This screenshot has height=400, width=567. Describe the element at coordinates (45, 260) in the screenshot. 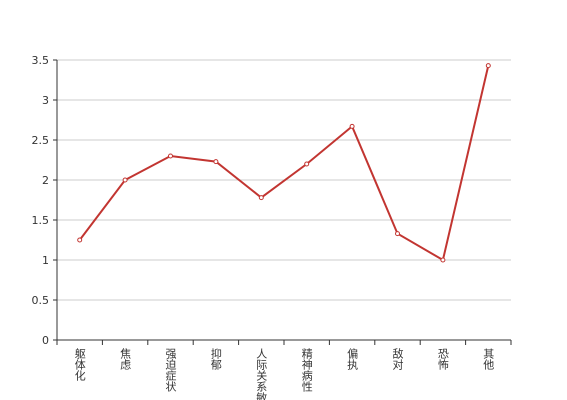

I see `y-tick-label: 1` at that location.